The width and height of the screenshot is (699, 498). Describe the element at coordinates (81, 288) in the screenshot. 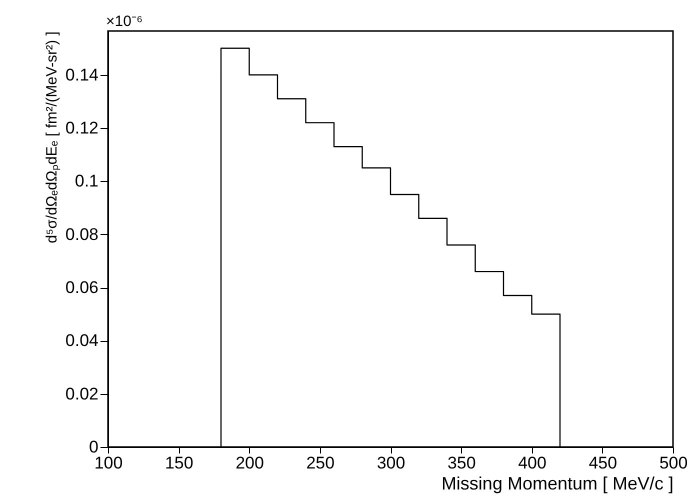

I see `y-tick-label: 0.06` at that location.